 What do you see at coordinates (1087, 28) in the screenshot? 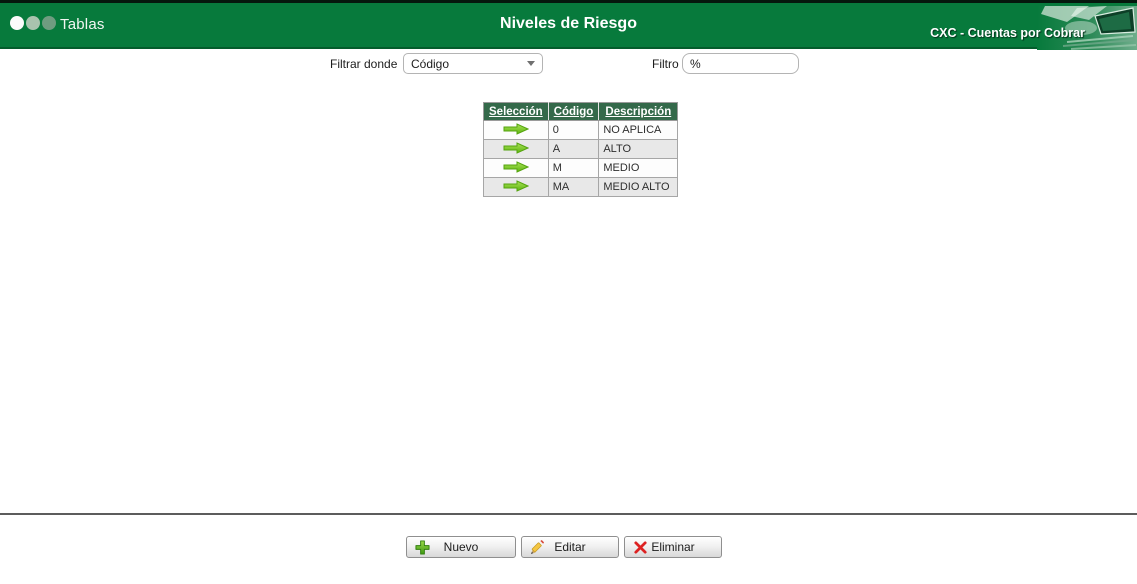
I see `header-art-image` at bounding box center [1087, 28].